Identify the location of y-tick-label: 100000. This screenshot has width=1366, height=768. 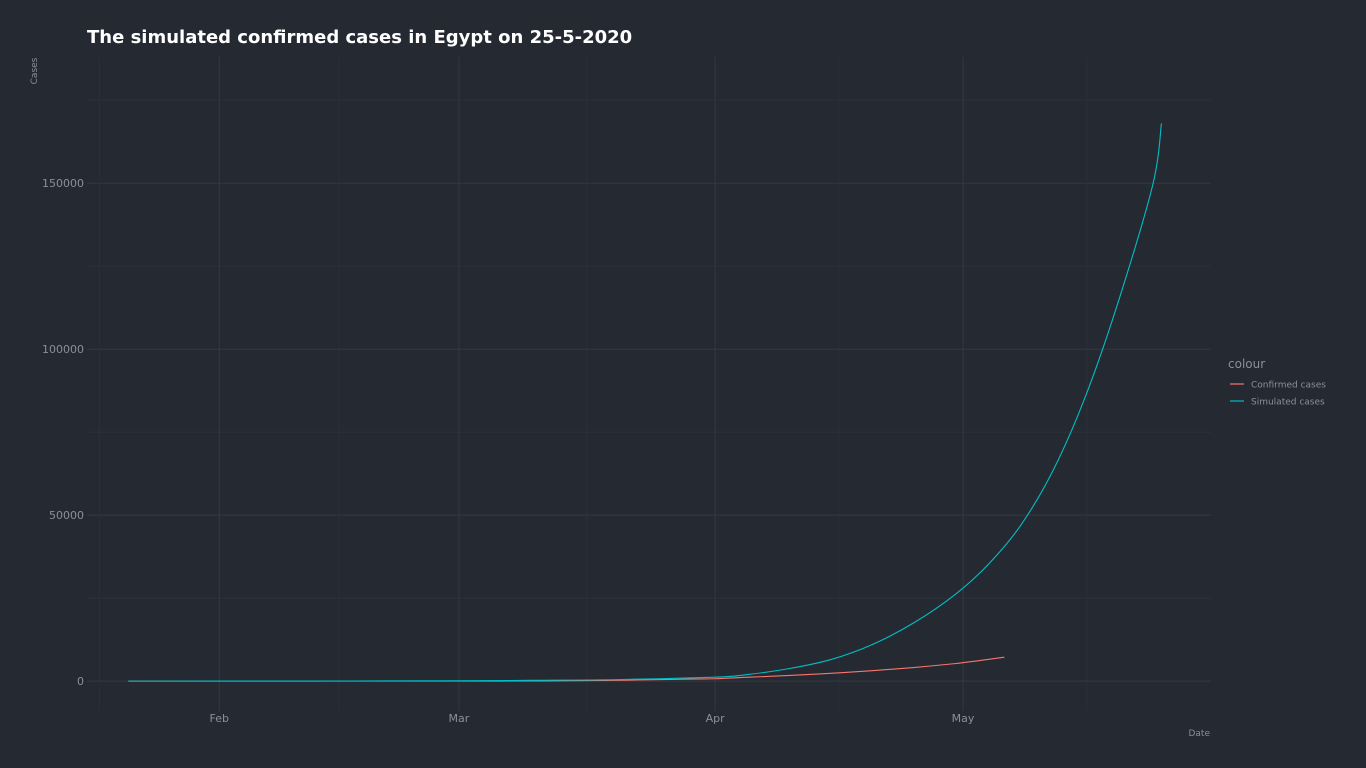
(63, 349).